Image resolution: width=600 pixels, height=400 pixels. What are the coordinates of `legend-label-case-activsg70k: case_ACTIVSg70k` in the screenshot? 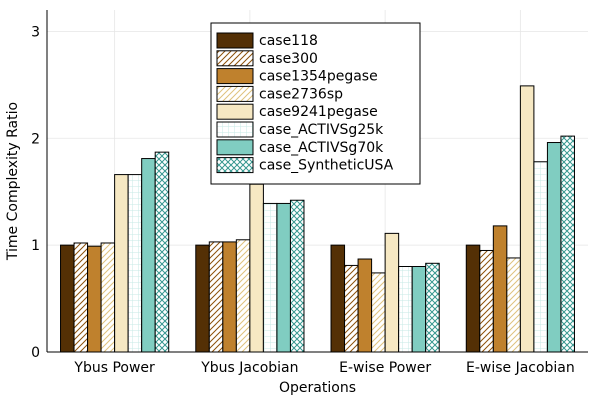 It's located at (321, 148).